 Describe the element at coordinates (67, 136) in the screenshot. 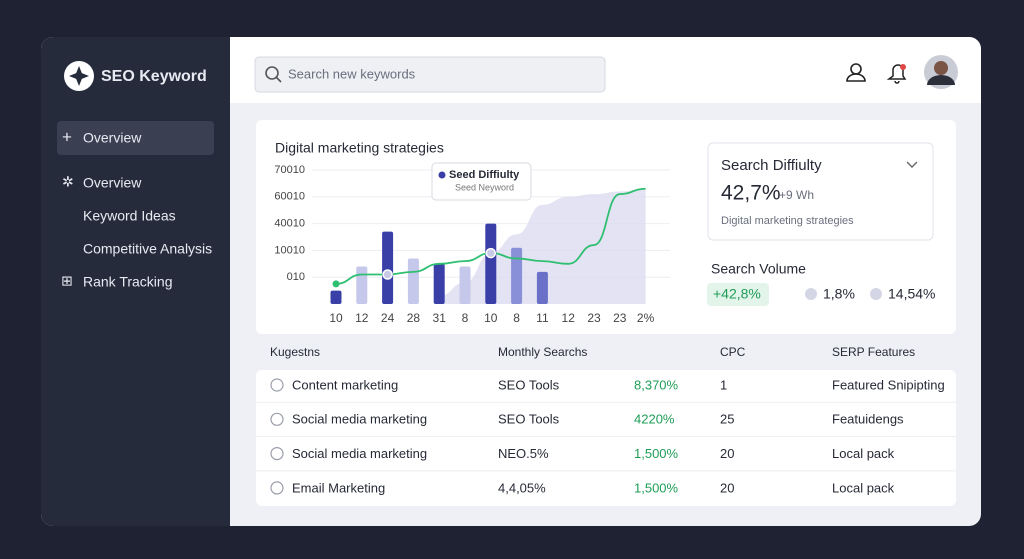

I see `icon: +` at that location.